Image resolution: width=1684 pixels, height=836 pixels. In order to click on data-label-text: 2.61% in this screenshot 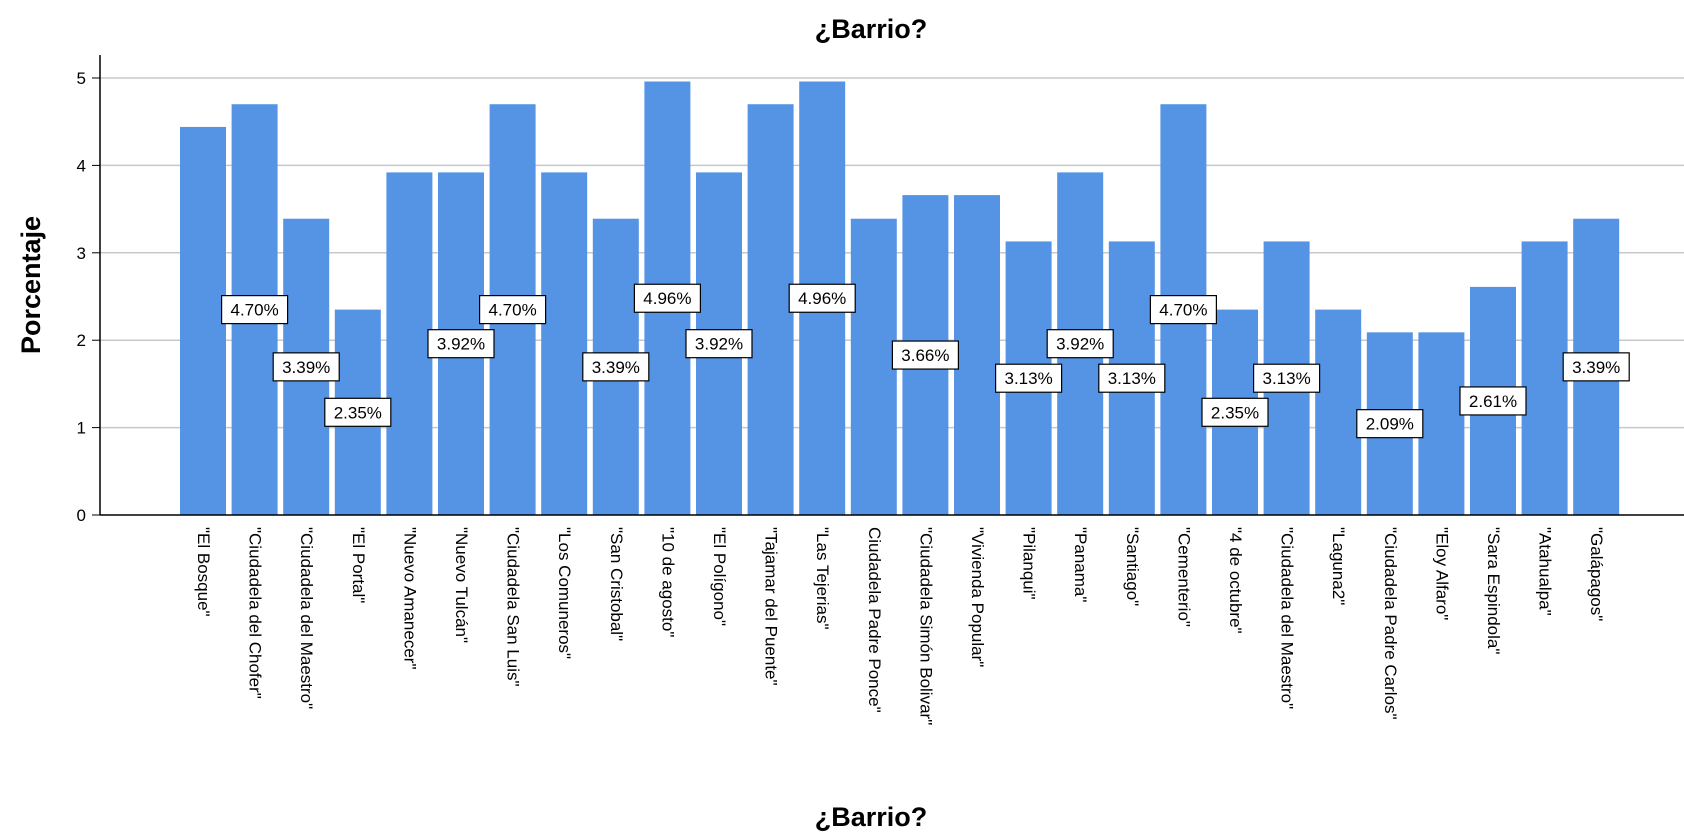, I will do `click(1493, 401)`.